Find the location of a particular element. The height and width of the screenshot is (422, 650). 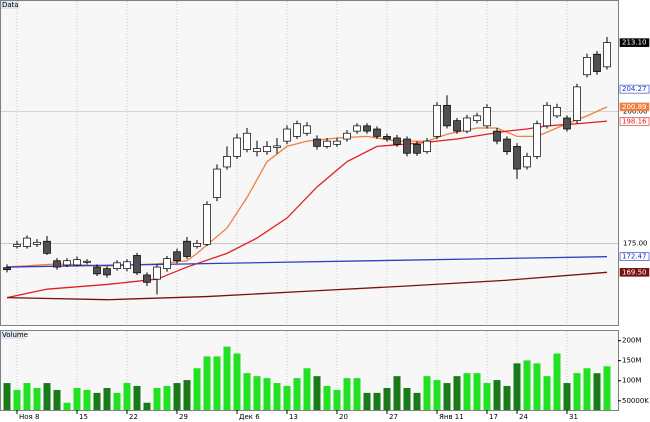

x-tick-label: 20 is located at coordinates (343, 417).